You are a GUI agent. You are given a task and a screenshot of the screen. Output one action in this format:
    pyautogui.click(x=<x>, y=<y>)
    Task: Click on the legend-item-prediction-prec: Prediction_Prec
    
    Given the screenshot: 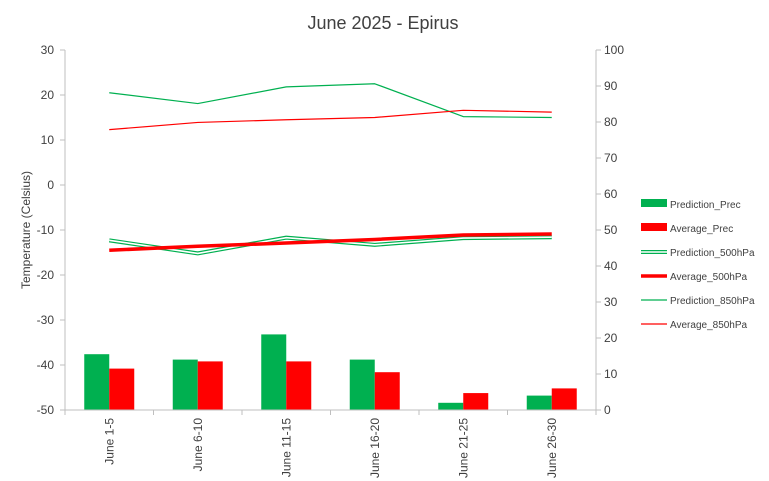 What is the action you would take?
    pyautogui.click(x=691, y=205)
    